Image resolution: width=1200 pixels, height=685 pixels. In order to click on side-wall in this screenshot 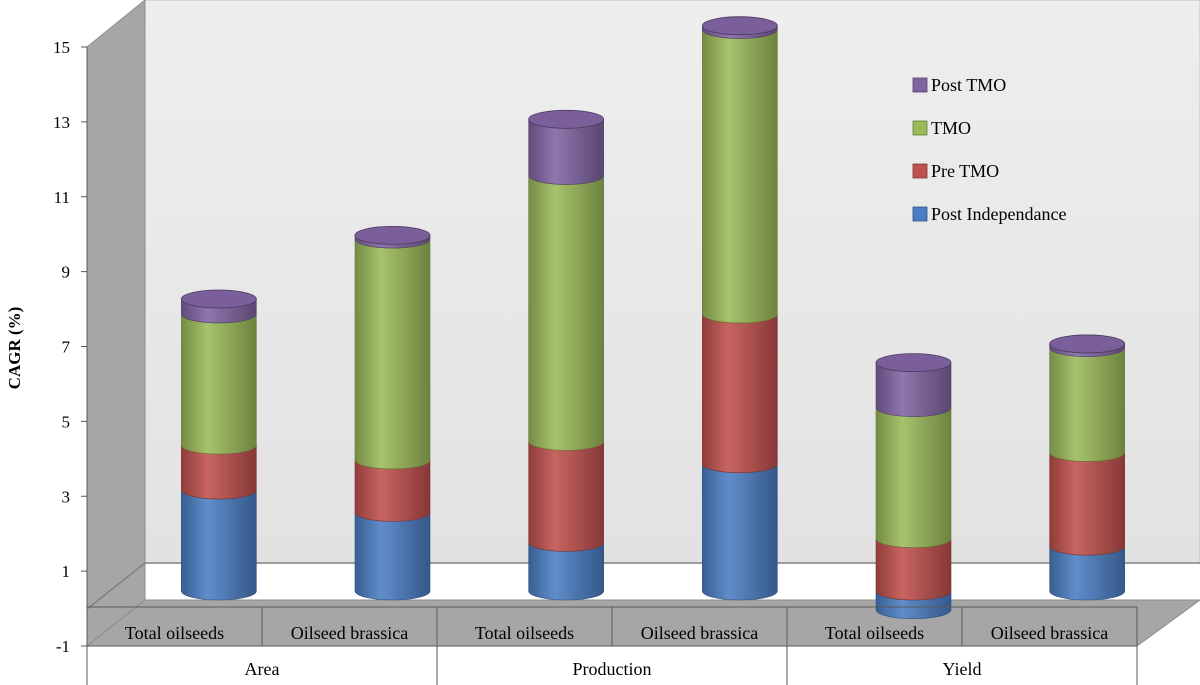, I will do `click(116, 324)`.